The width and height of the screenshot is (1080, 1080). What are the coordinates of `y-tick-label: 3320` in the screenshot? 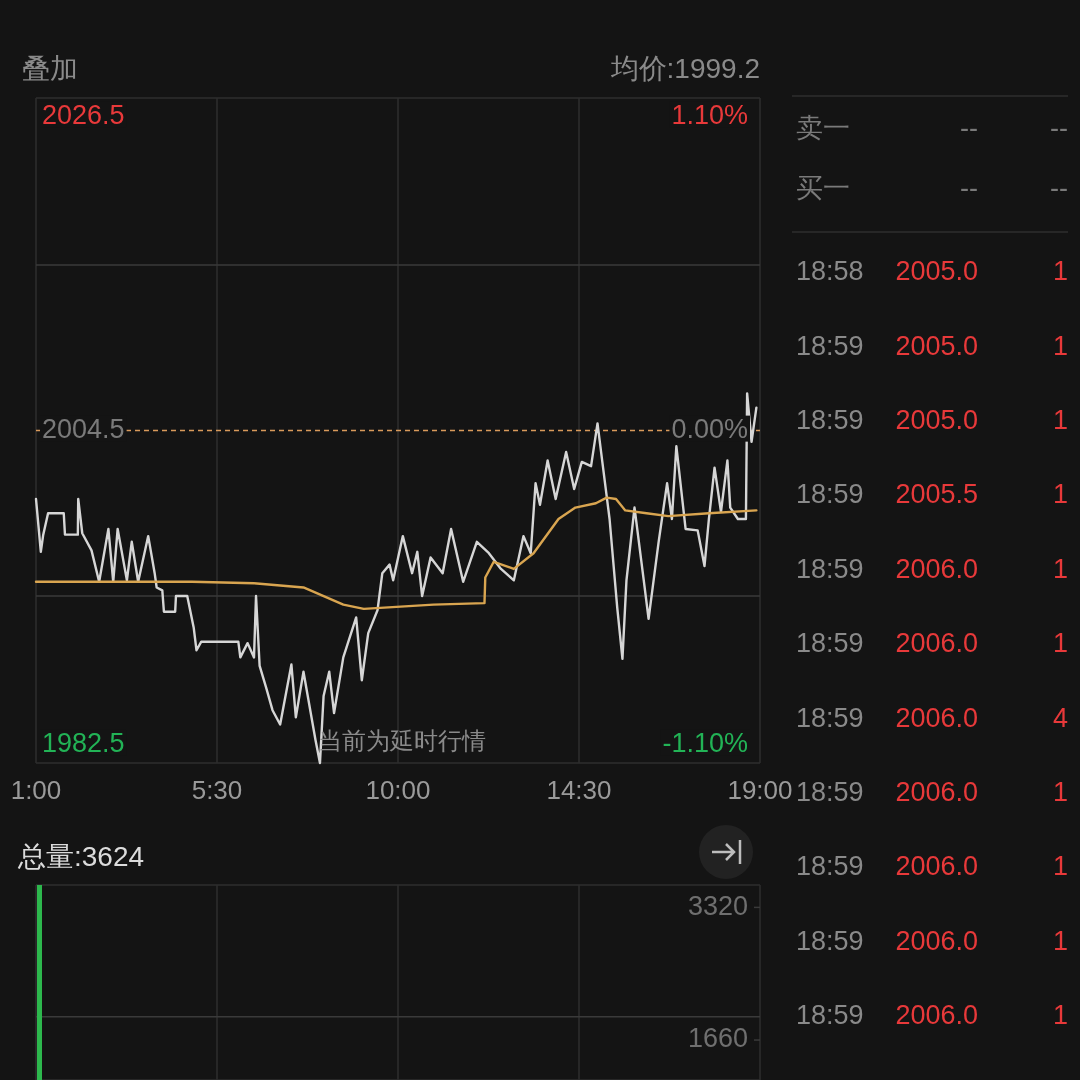 It's located at (717, 905).